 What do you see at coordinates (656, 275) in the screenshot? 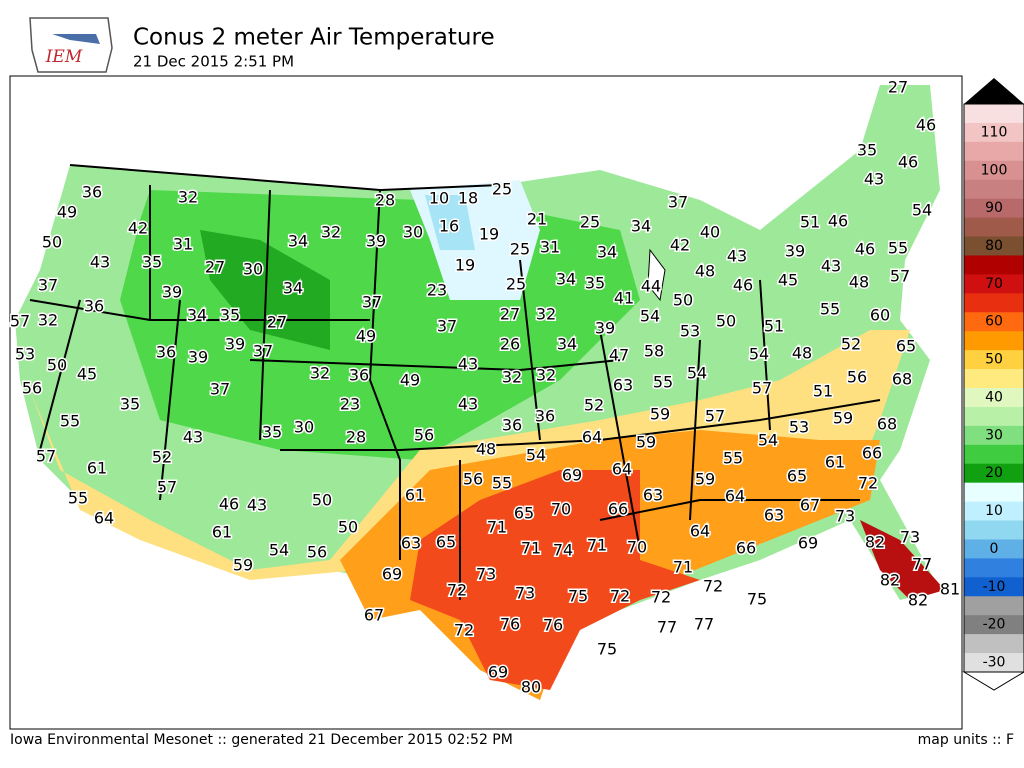
I see `lake` at bounding box center [656, 275].